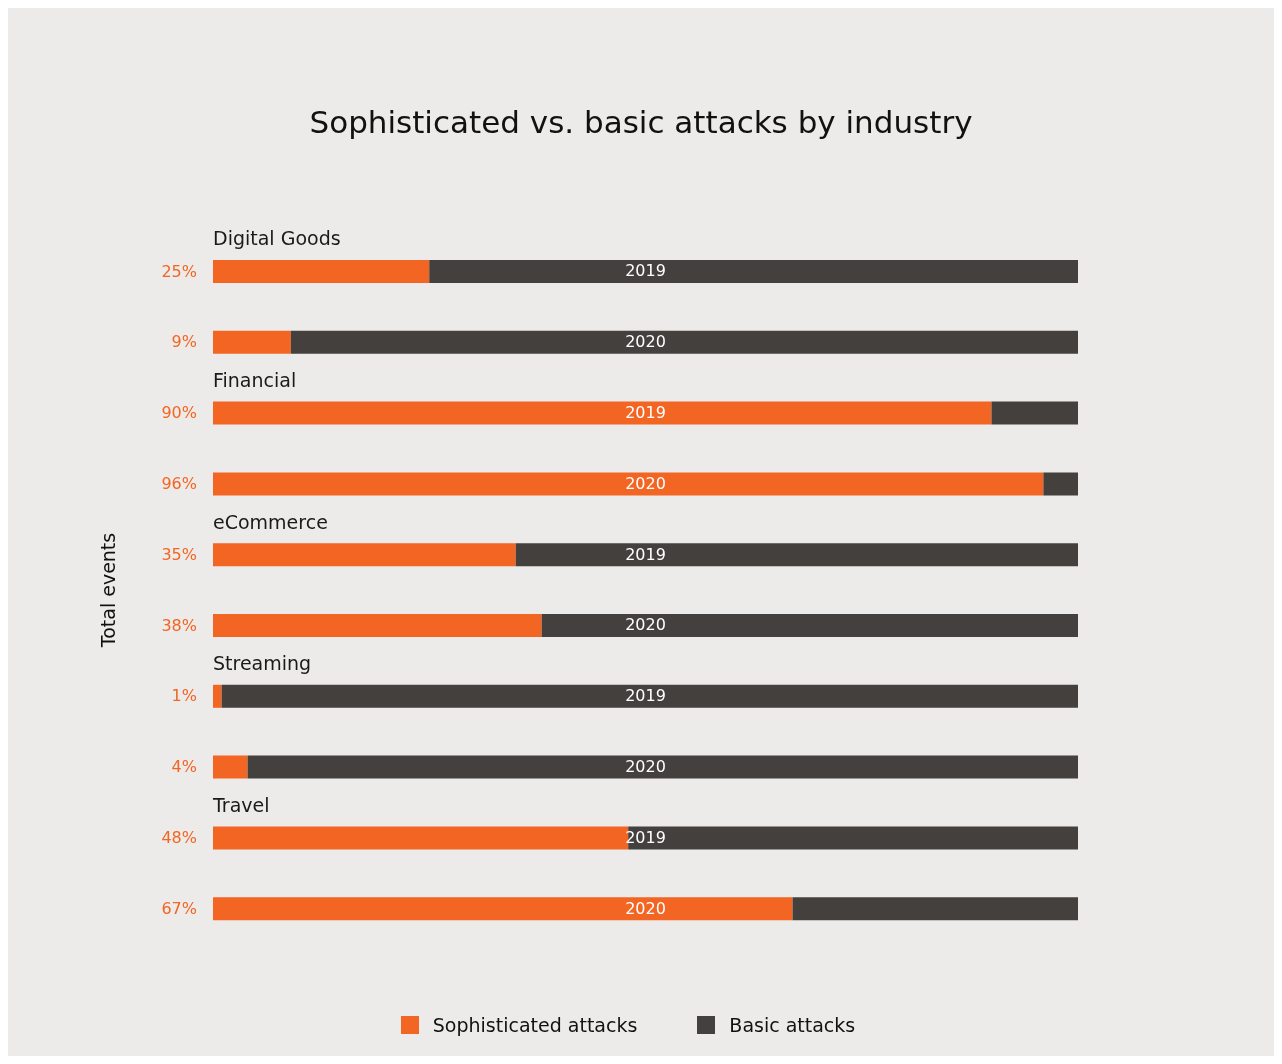 This screenshot has height=1064, width=1282. Describe the element at coordinates (241, 804) in the screenshot. I see `annotation: Travel` at that location.